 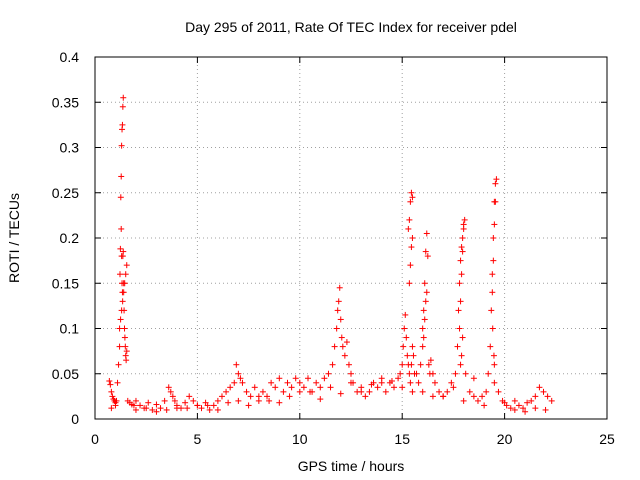 I want to click on x-tick-label: 0, so click(x=95, y=439).